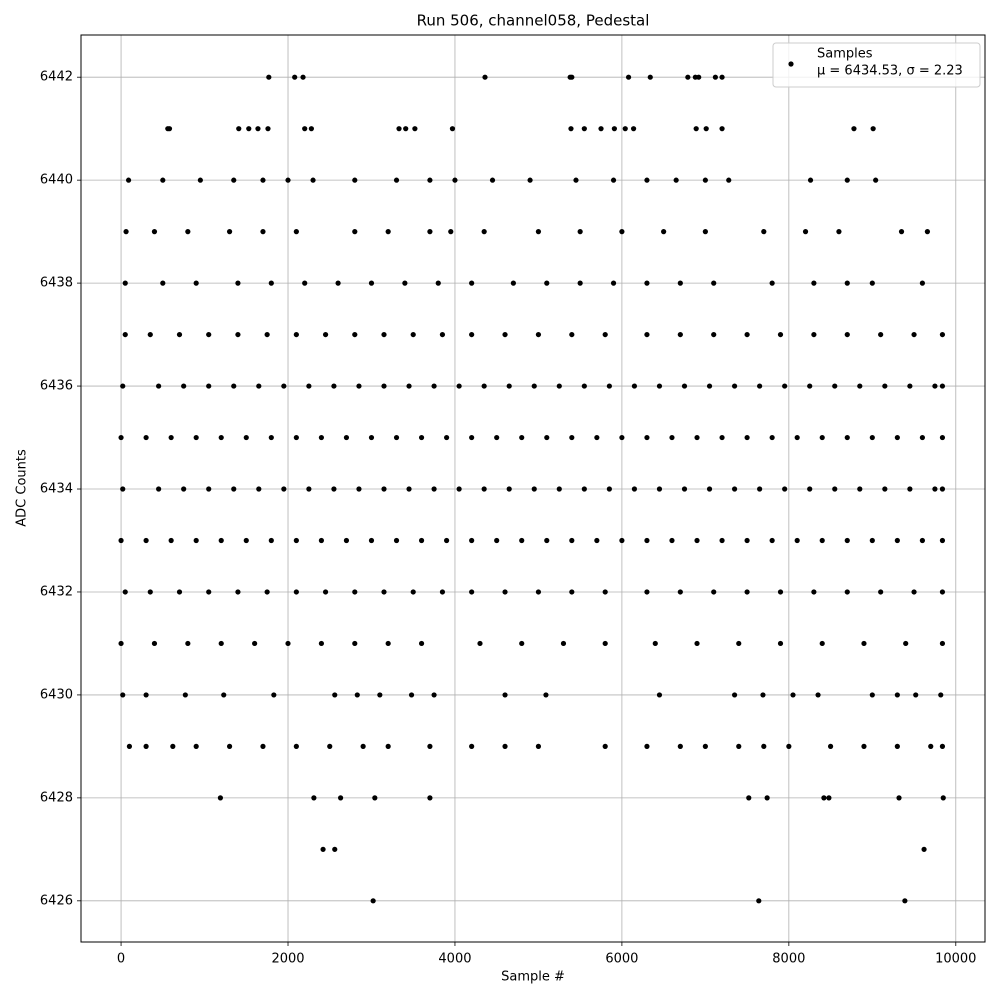 This screenshot has height=1004, width=1000. Describe the element at coordinates (56, 283) in the screenshot. I see `y-tick-label: 6438` at that location.